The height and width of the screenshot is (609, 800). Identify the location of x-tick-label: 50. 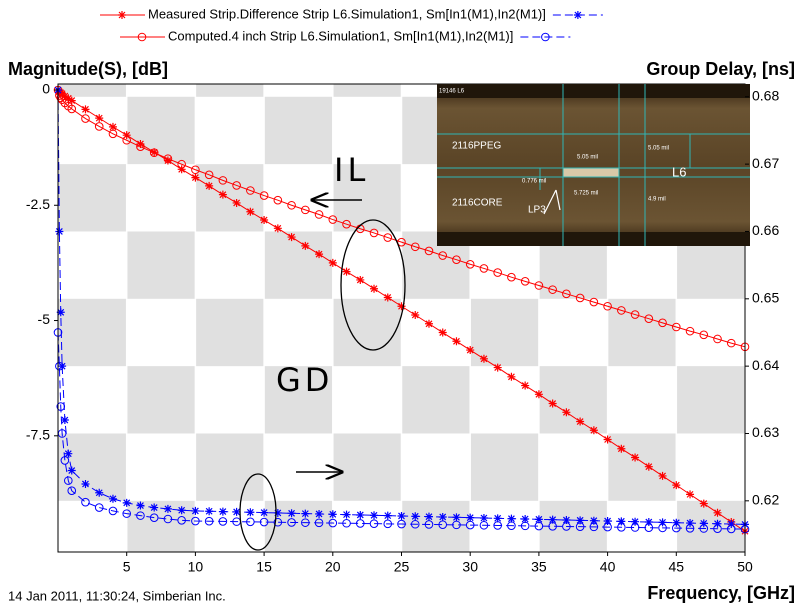
(745, 567).